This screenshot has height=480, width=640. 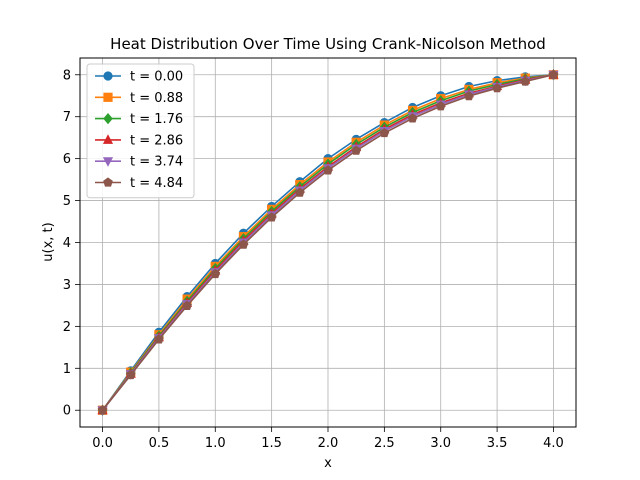 I want to click on legend-entry: t = 1.76, so click(x=139, y=119).